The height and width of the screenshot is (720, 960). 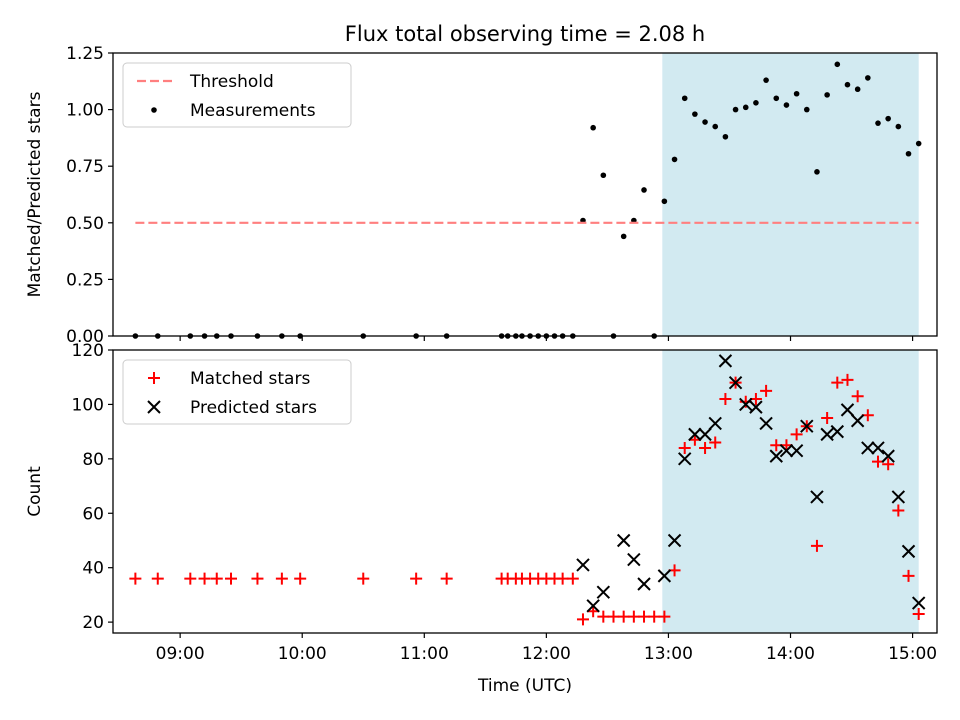 What do you see at coordinates (93, 623) in the screenshot?
I see `count-y-tick-label: 20` at bounding box center [93, 623].